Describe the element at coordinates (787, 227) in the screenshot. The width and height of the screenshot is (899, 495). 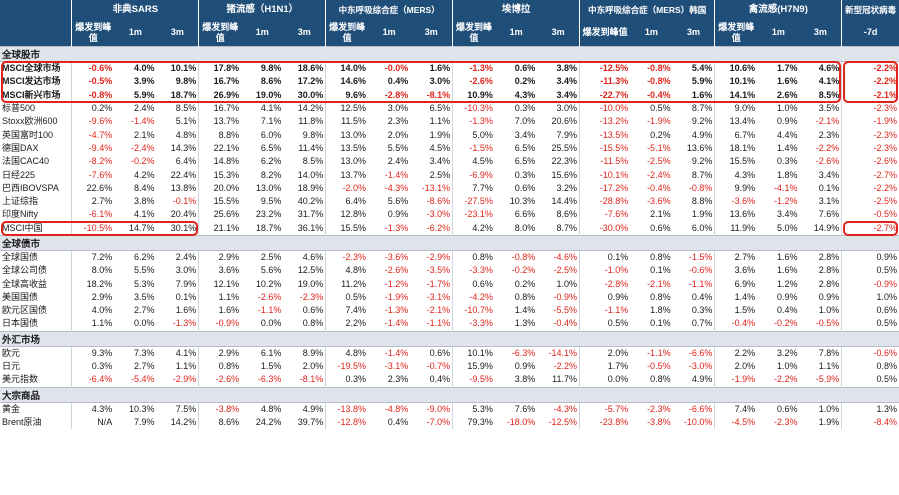
I see `value-cell: 5.0%` at that location.